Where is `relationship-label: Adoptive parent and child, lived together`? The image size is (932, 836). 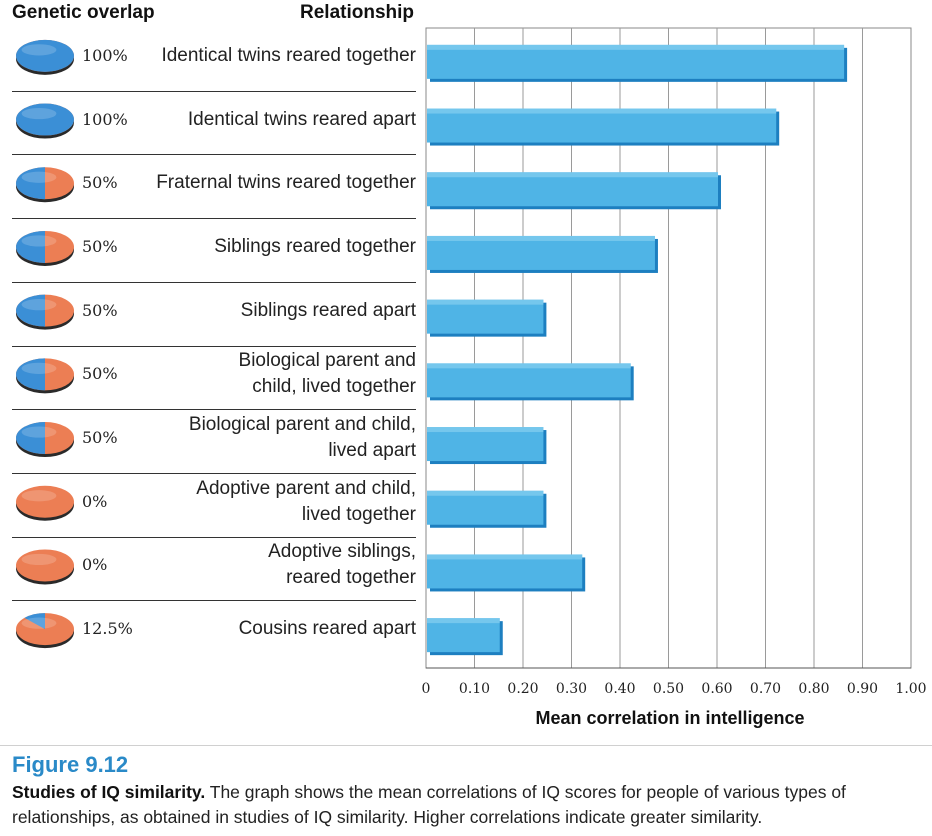 relationship-label: Adoptive parent and child, lived together is located at coordinates (261, 502).